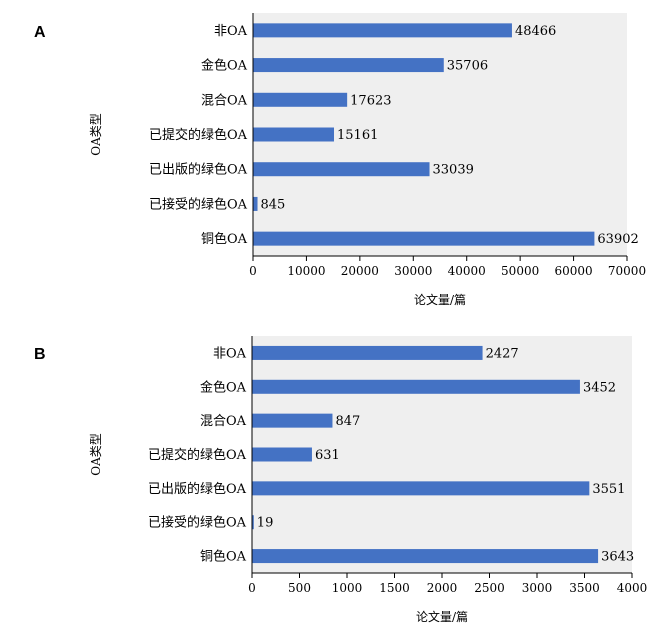 Image resolution: width=664 pixels, height=644 pixels. Describe the element at coordinates (299, 588) in the screenshot. I see `x-tick-label: 500` at that location.